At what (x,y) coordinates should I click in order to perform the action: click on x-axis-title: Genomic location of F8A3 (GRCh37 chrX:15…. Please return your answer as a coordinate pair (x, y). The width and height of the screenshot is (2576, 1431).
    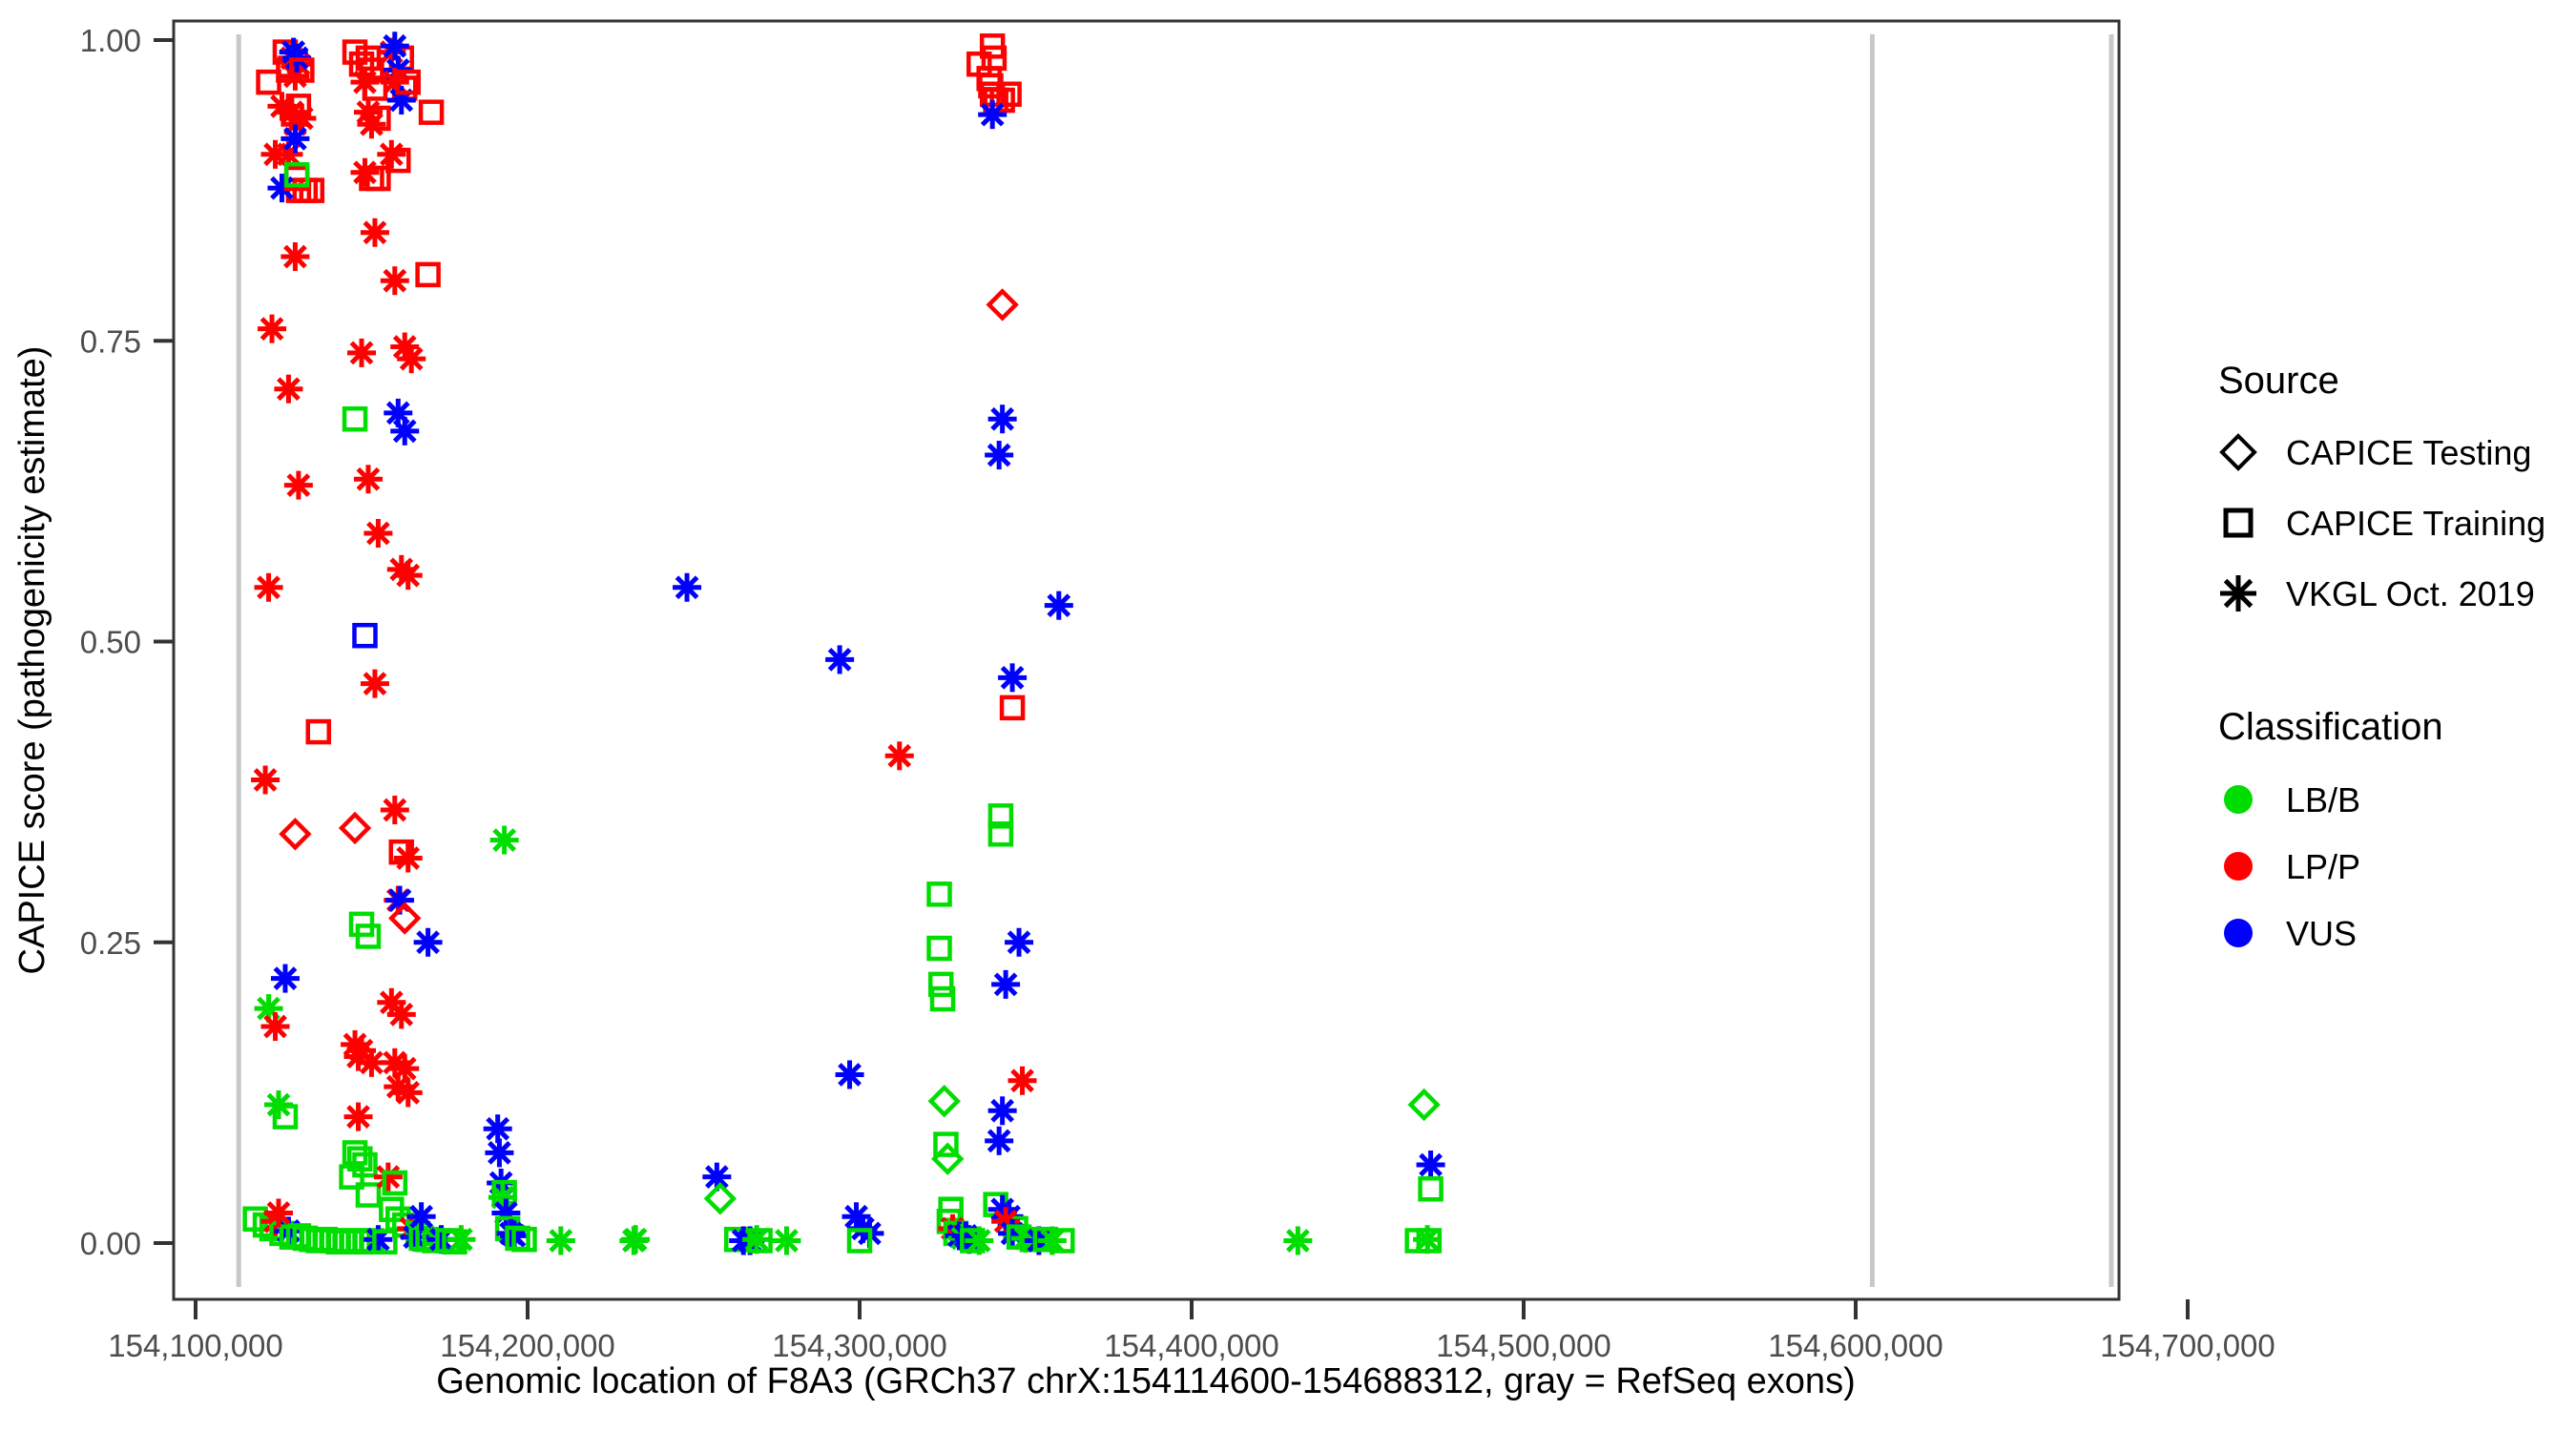
    Looking at the image, I should click on (1145, 1381).